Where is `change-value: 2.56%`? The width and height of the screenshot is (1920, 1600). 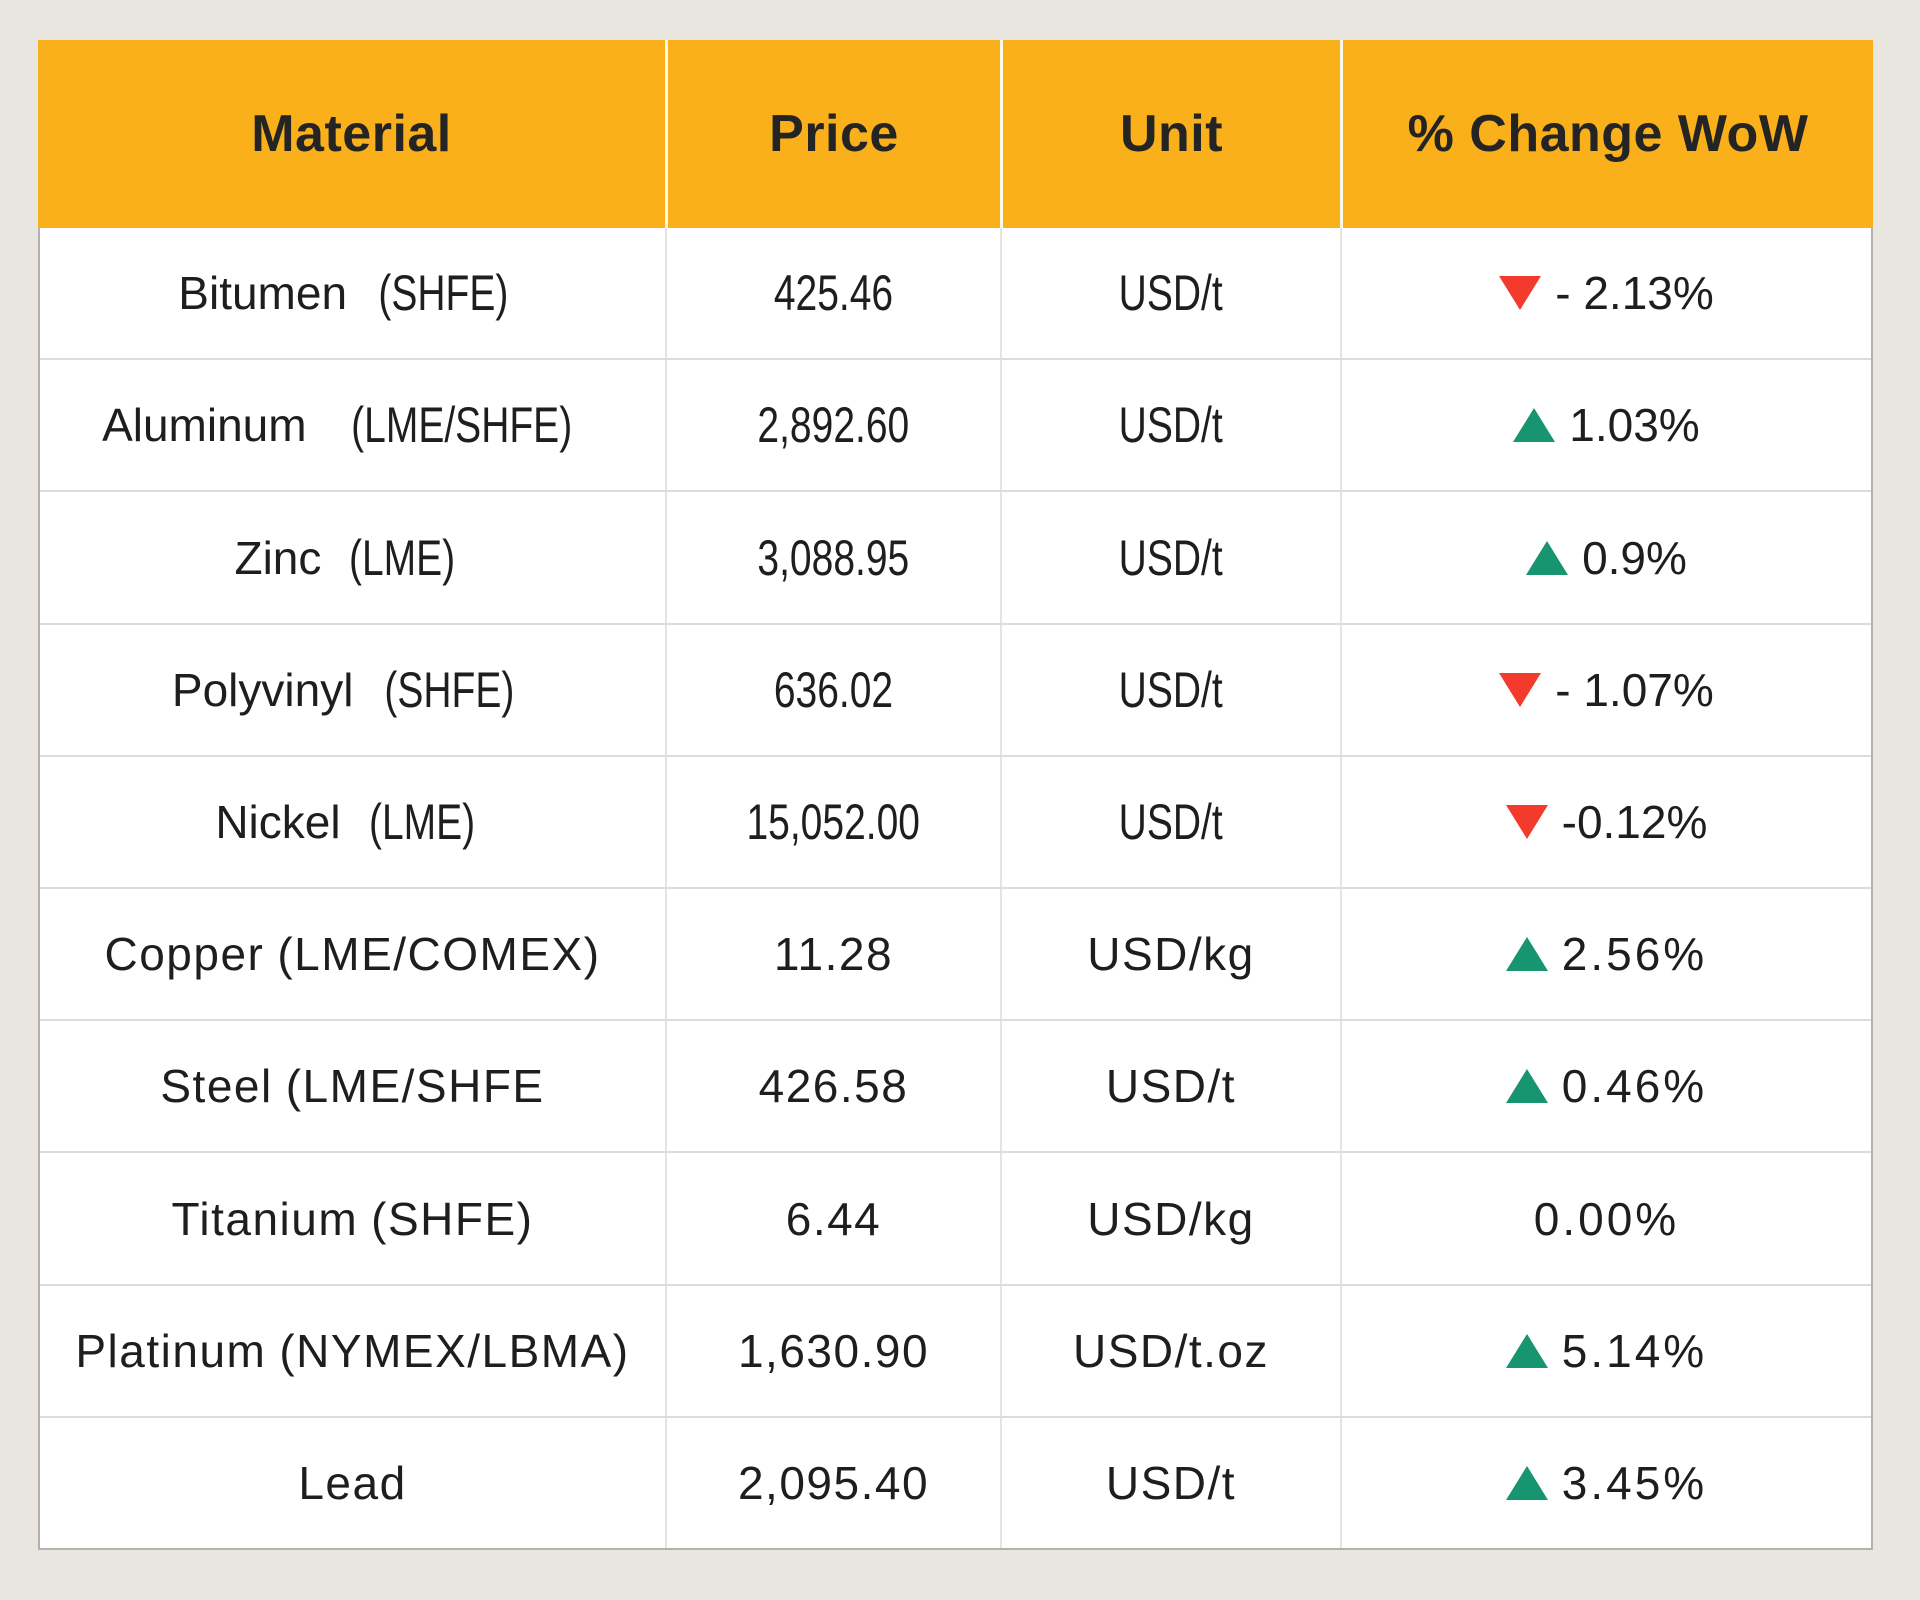 change-value: 2.56% is located at coordinates (1634, 954).